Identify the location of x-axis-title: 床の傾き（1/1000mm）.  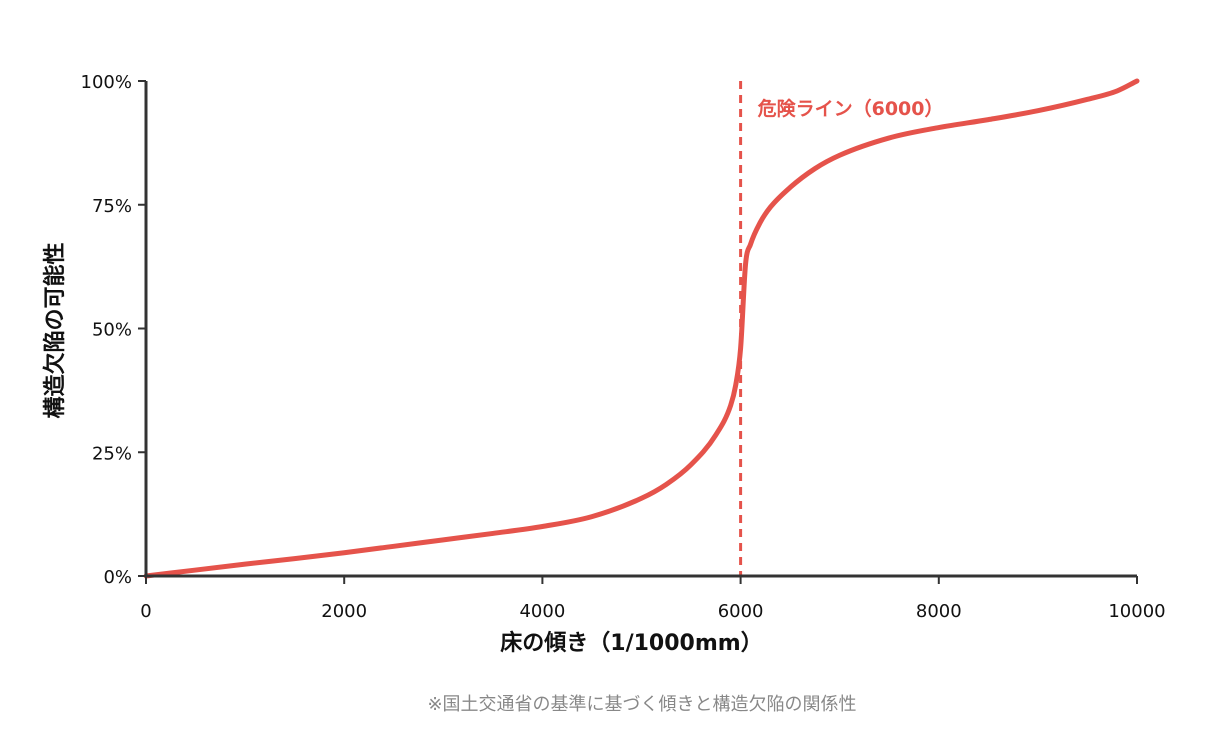
(631, 643).